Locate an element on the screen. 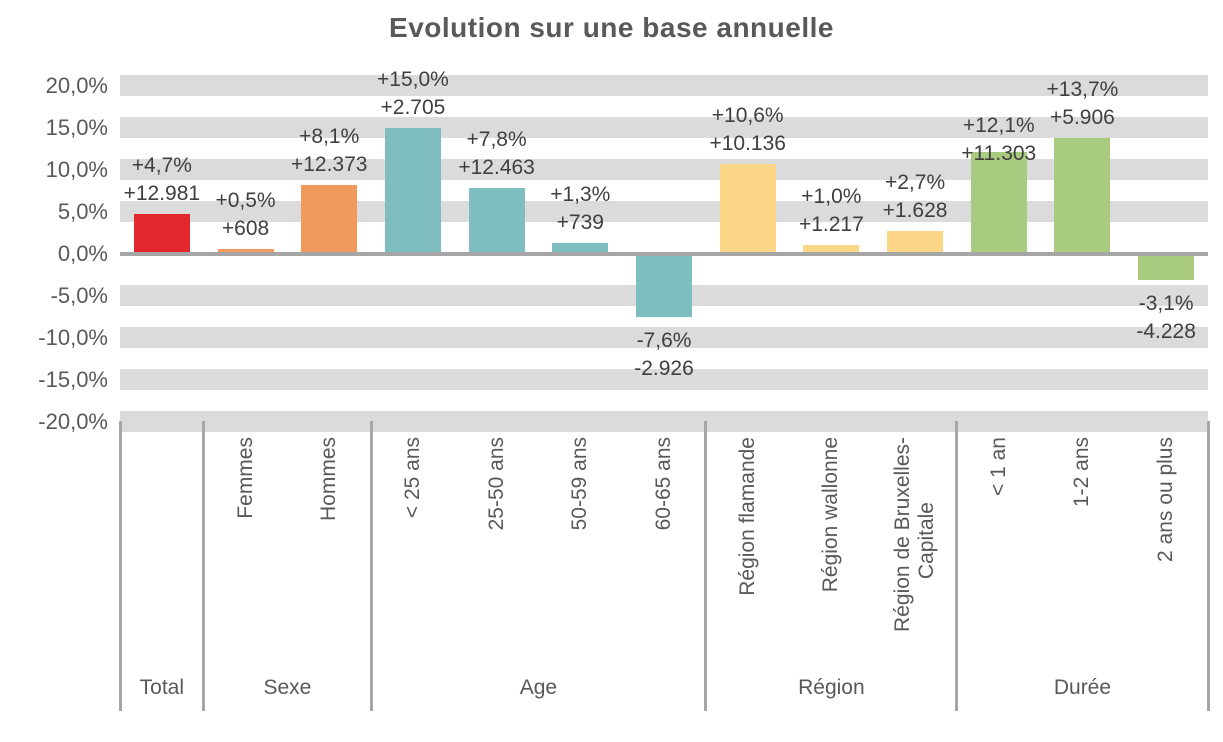 Image resolution: width=1223 pixels, height=742 pixels. bar-abs-label: +1.628 is located at coordinates (915, 210).